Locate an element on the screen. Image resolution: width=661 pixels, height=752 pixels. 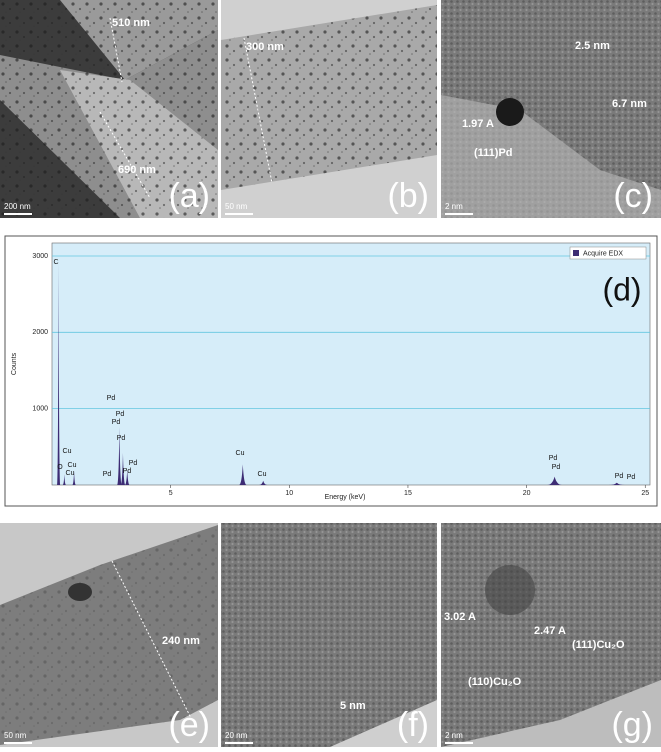
x-axis-label: Energy (keV) is located at coordinates (345, 497).